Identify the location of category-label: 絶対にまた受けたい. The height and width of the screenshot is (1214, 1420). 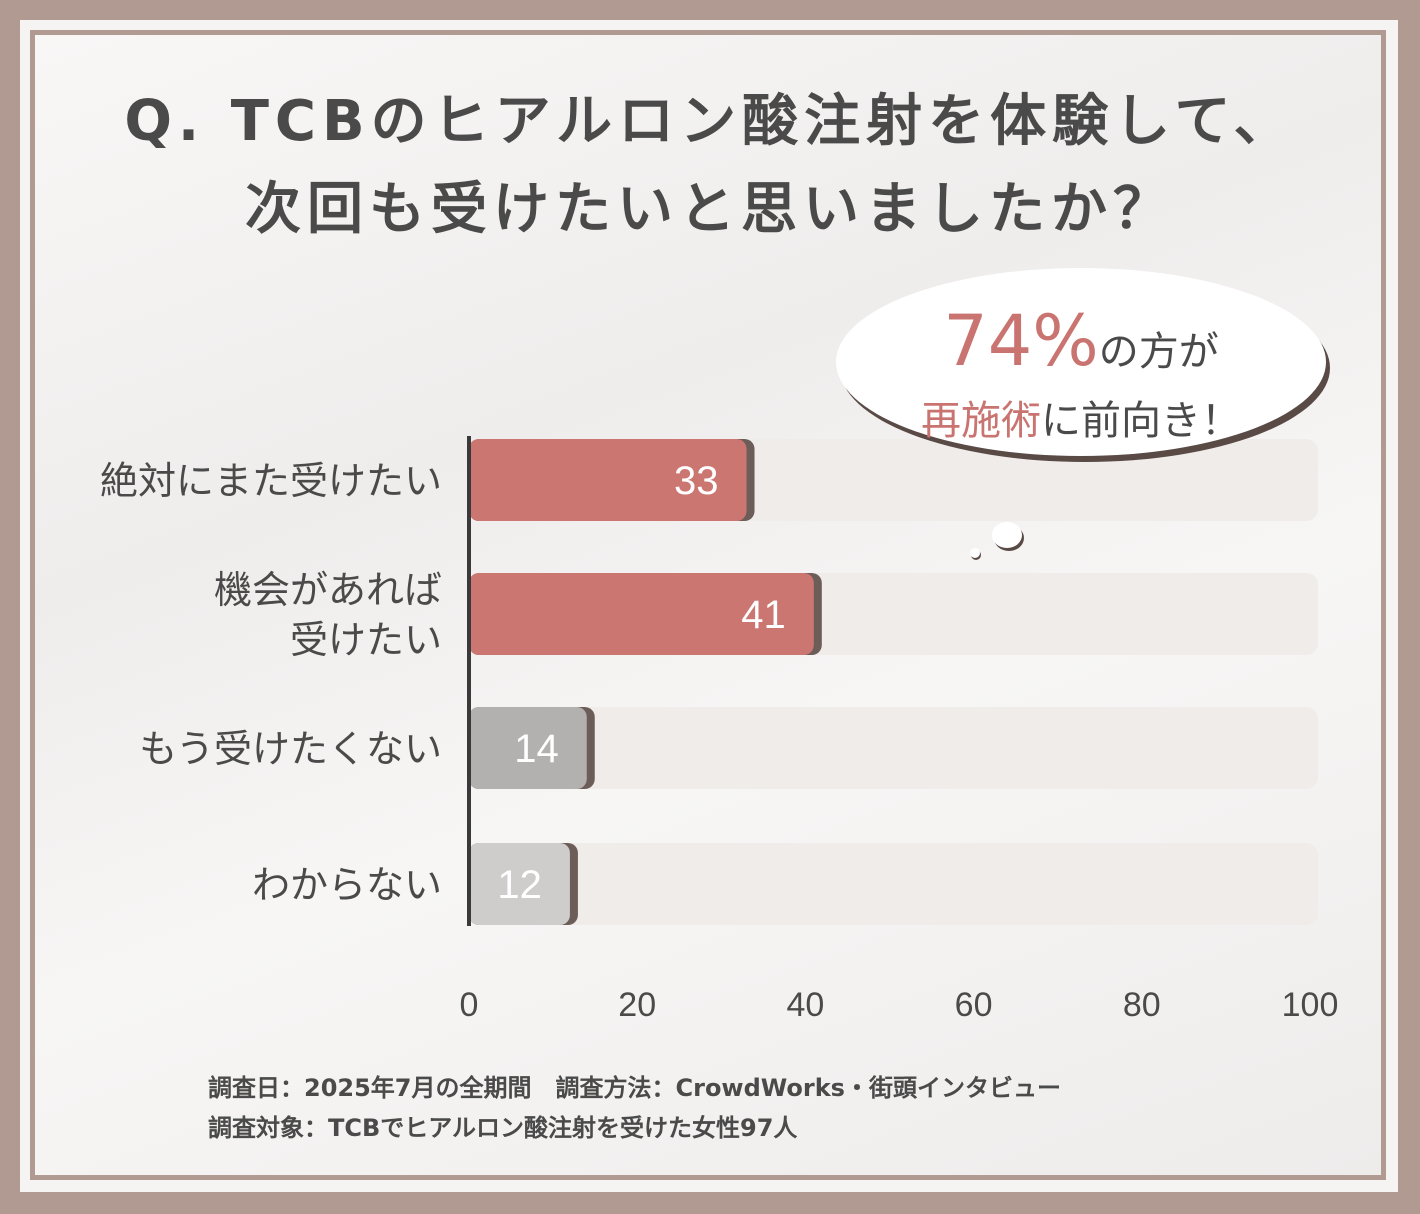
(271, 481).